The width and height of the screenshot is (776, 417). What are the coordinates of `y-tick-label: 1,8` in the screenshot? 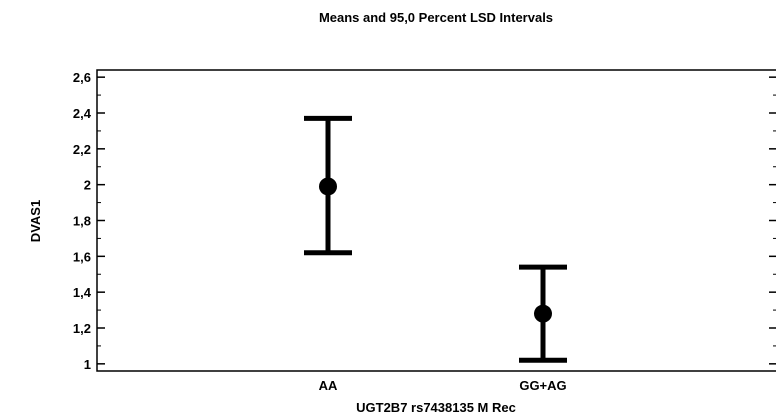 It's located at (82, 221).